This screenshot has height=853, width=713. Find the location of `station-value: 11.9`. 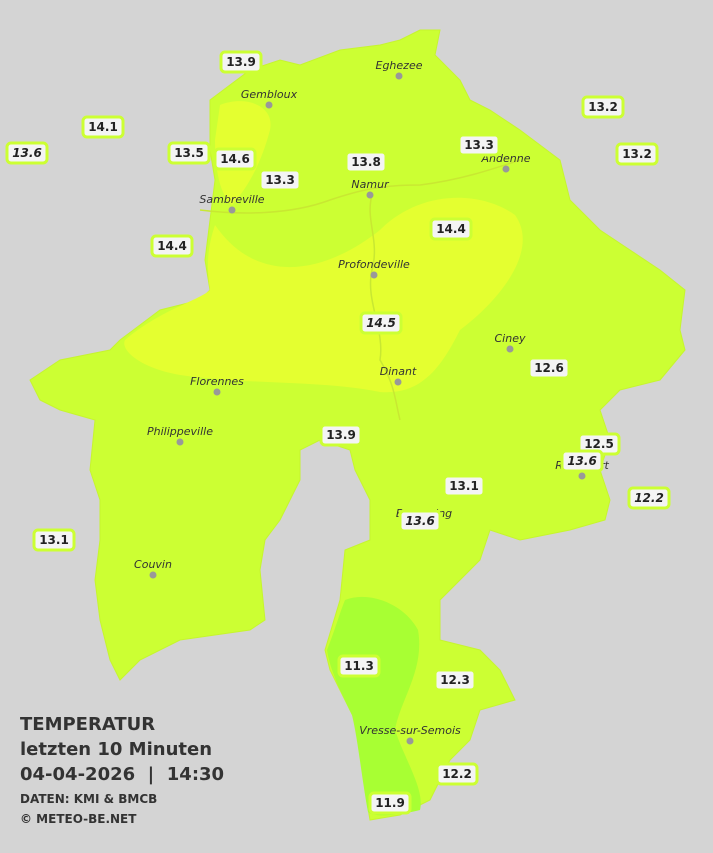

station-value: 11.9 is located at coordinates (390, 803).